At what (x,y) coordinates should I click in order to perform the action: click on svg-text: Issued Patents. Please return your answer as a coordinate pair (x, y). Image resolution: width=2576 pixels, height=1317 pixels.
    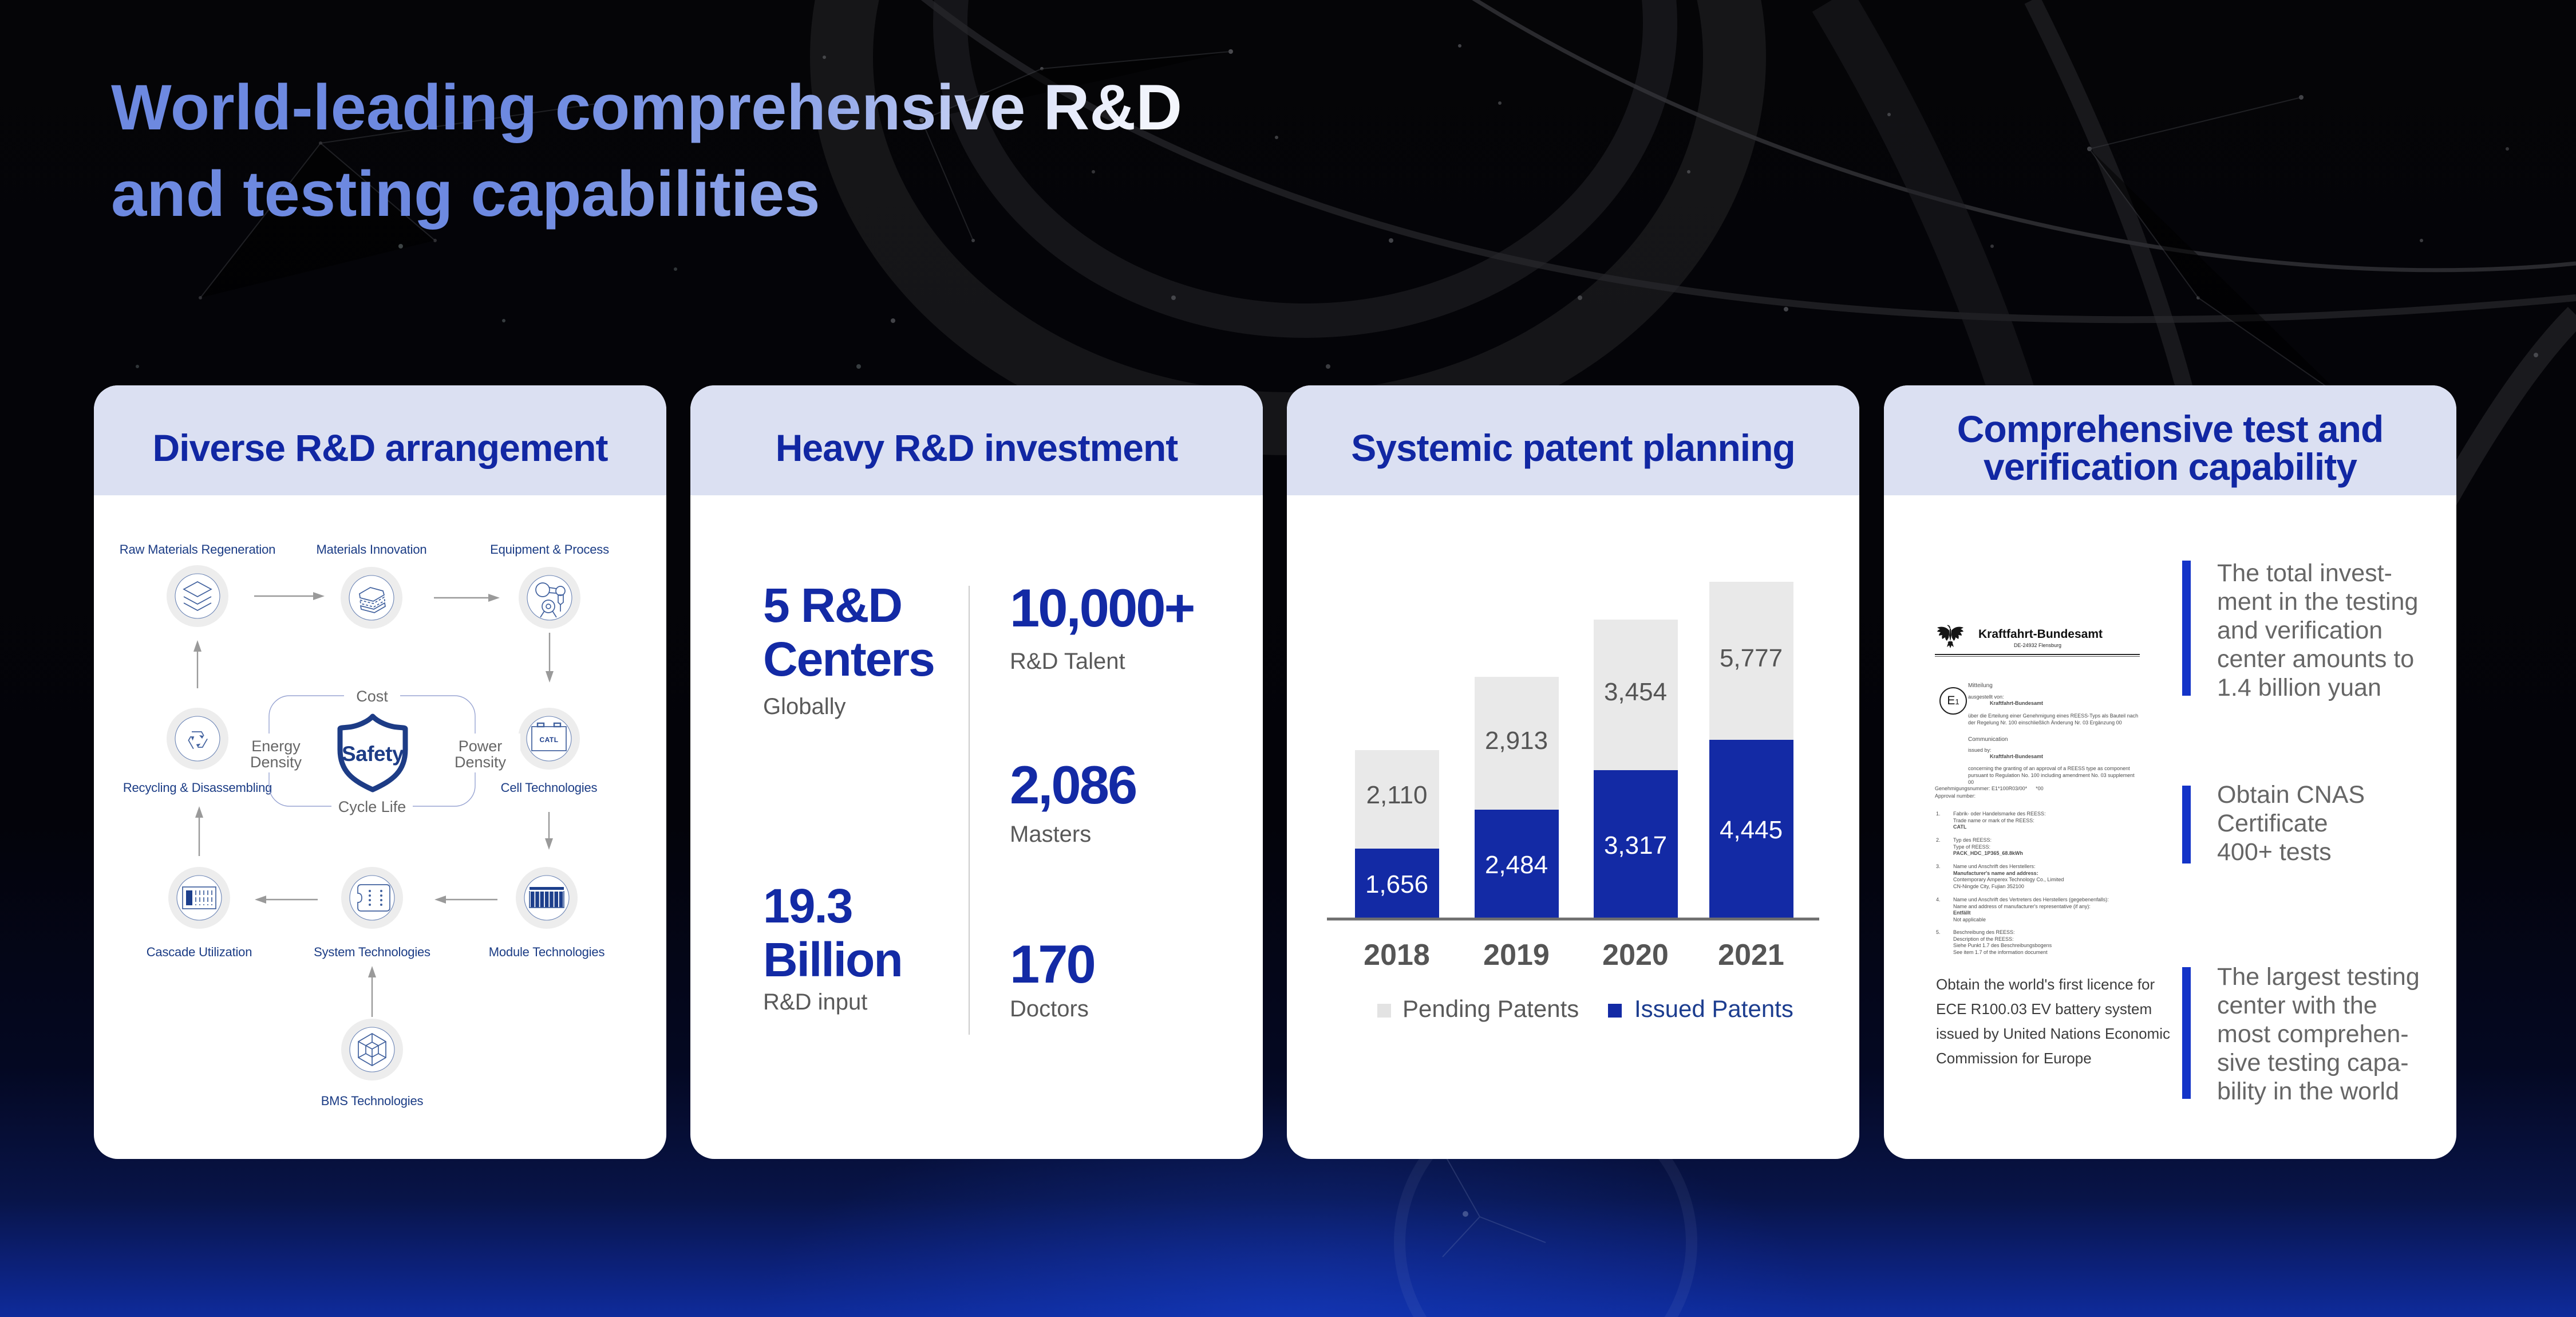
    Looking at the image, I should click on (1713, 1008).